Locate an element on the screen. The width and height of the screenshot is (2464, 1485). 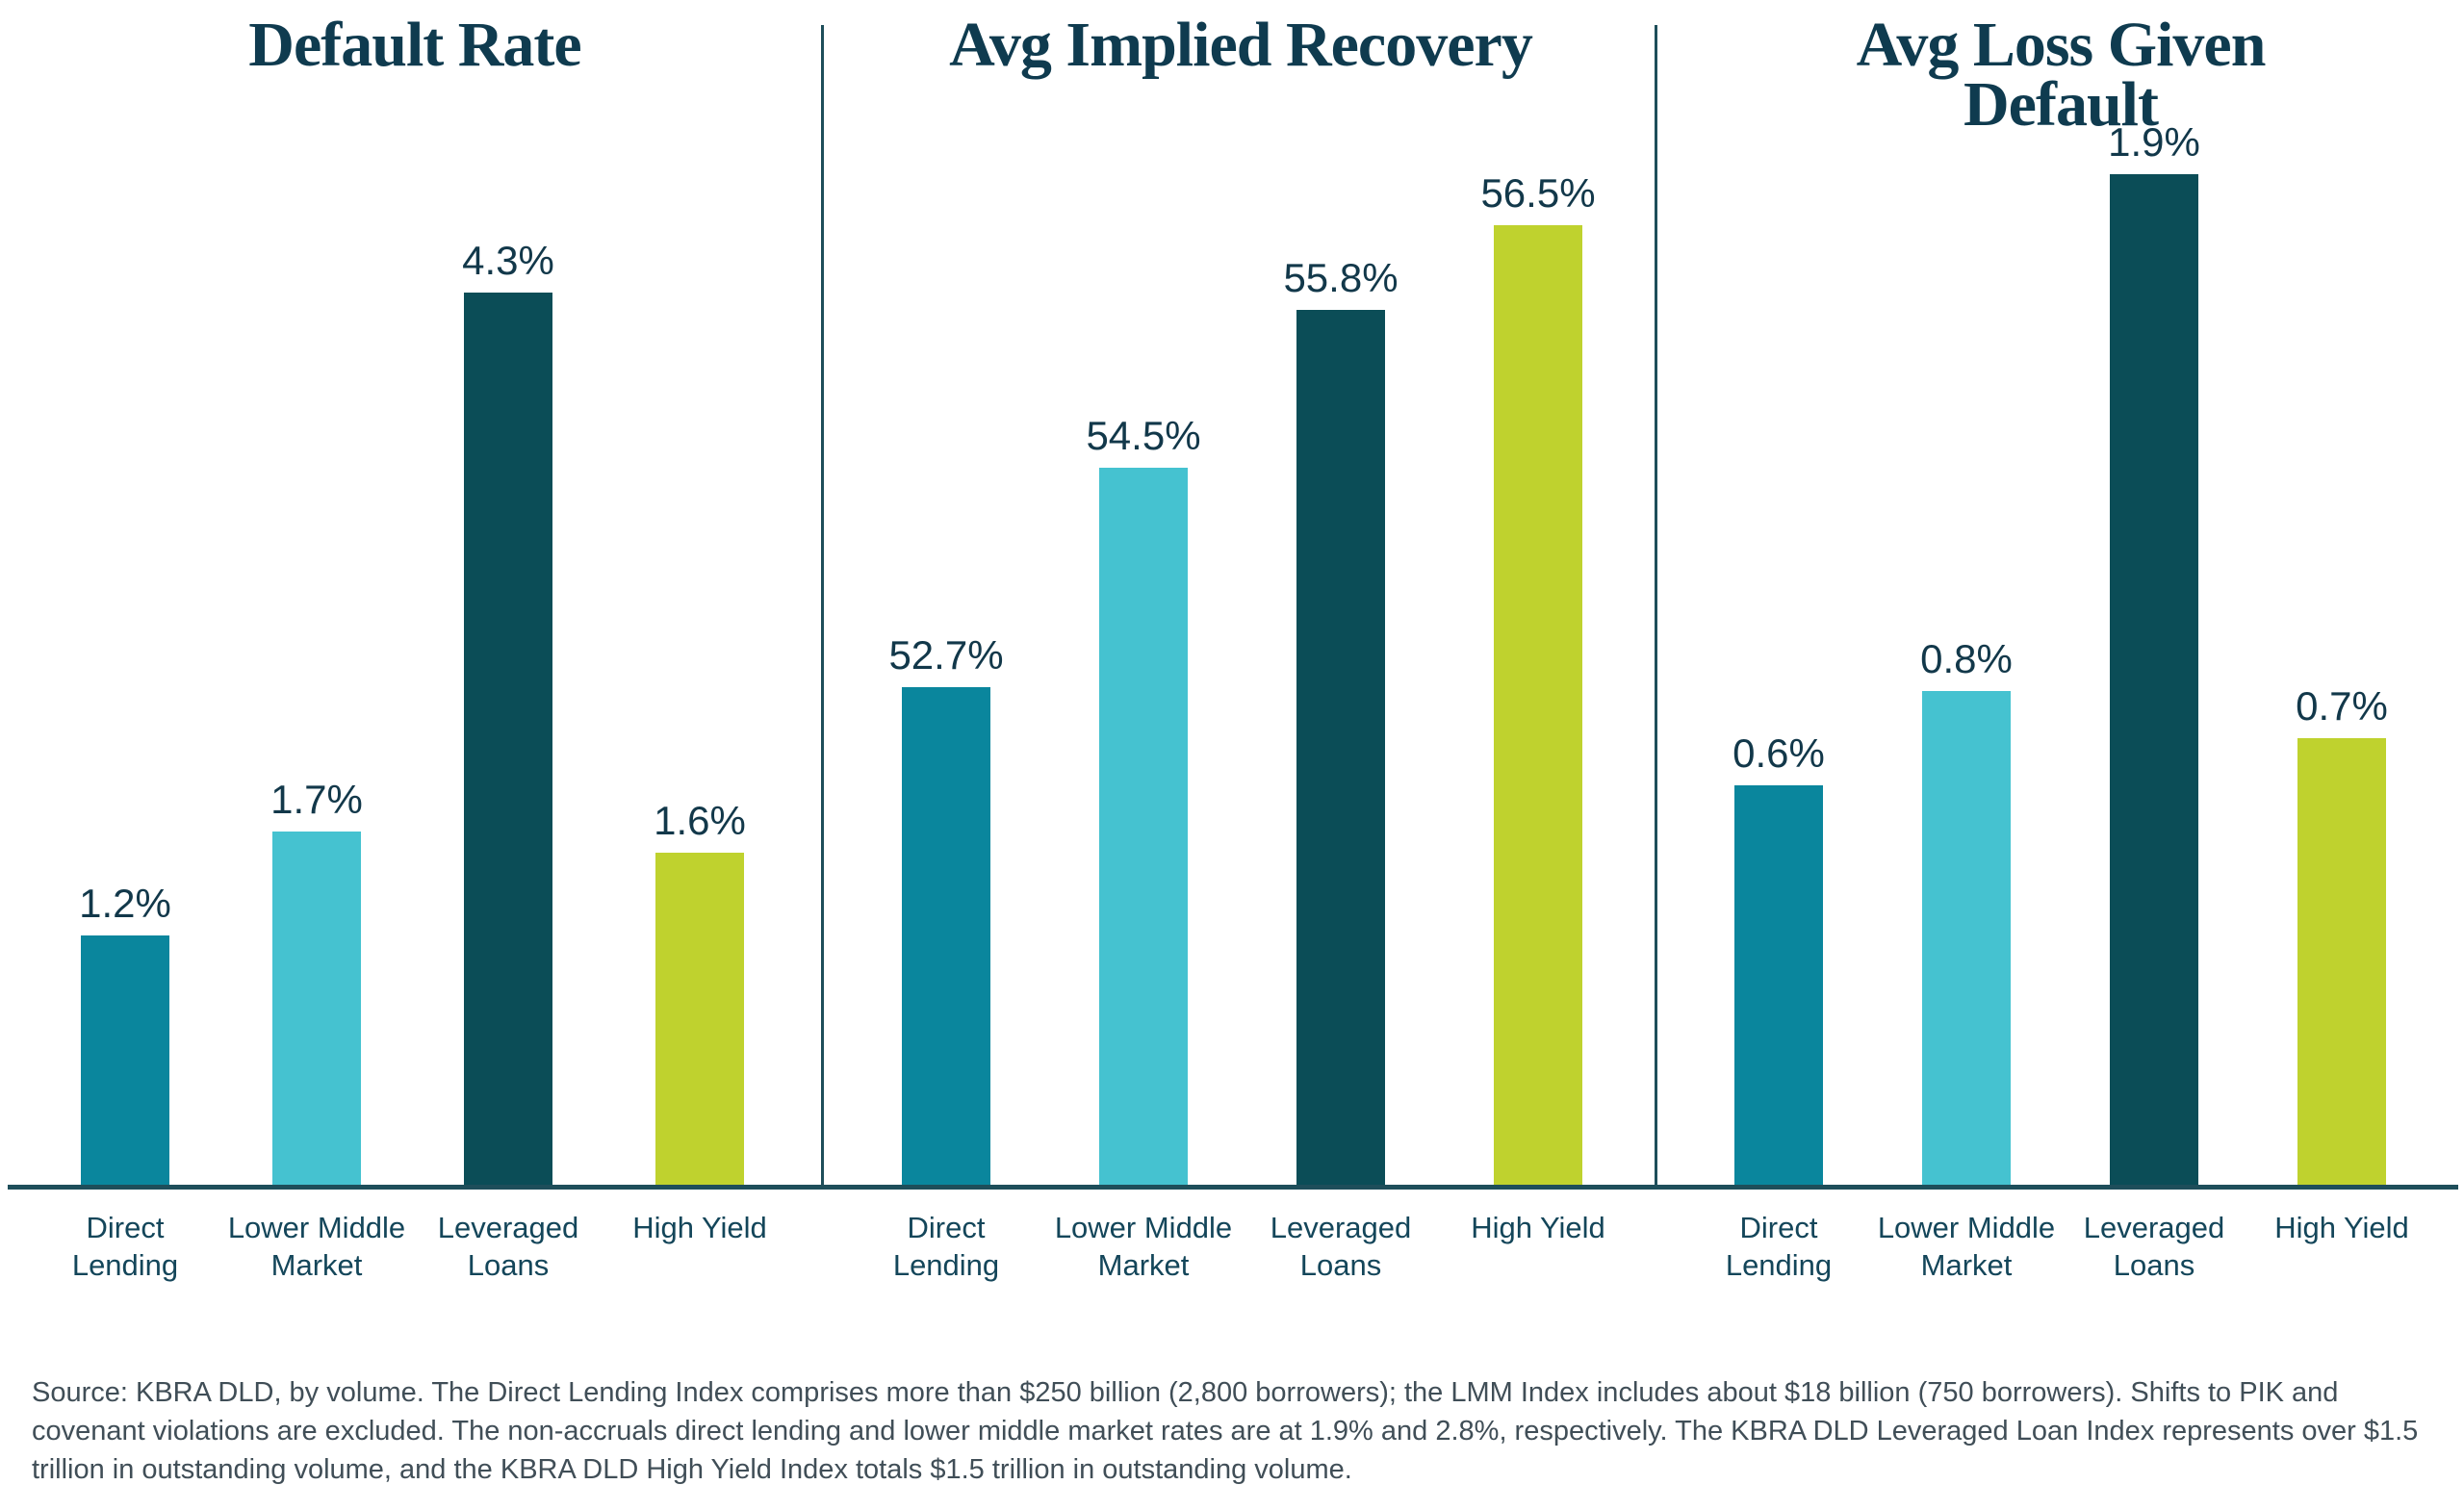
bar-value-label: 0.6% is located at coordinates (1778, 753).